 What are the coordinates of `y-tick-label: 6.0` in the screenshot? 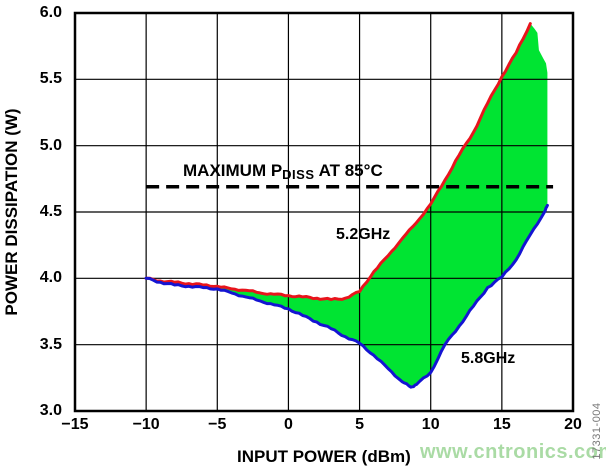 It's located at (50, 12).